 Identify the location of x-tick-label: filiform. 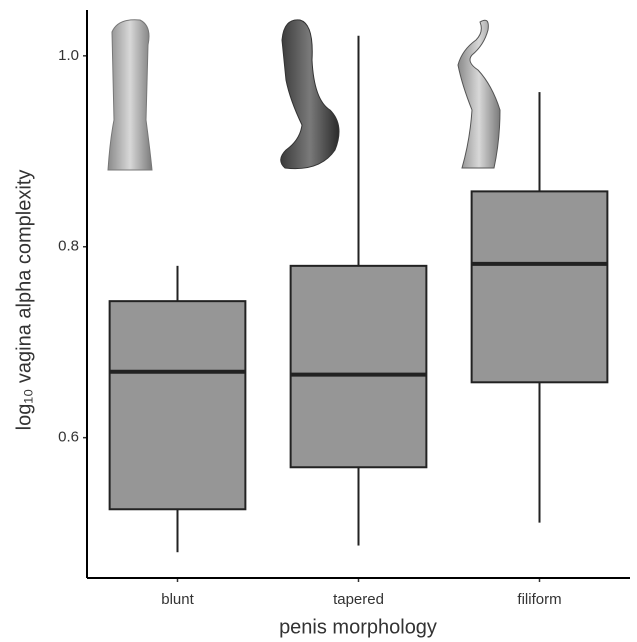
(539, 599).